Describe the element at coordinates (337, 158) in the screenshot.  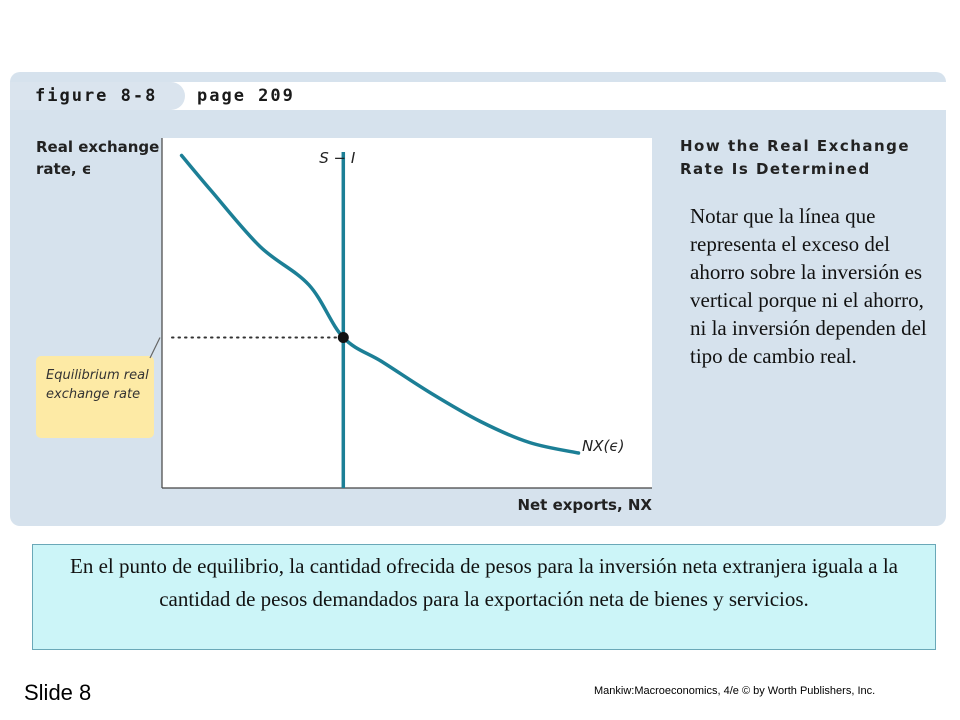
I see `s-minus-i-label: S − I` at that location.